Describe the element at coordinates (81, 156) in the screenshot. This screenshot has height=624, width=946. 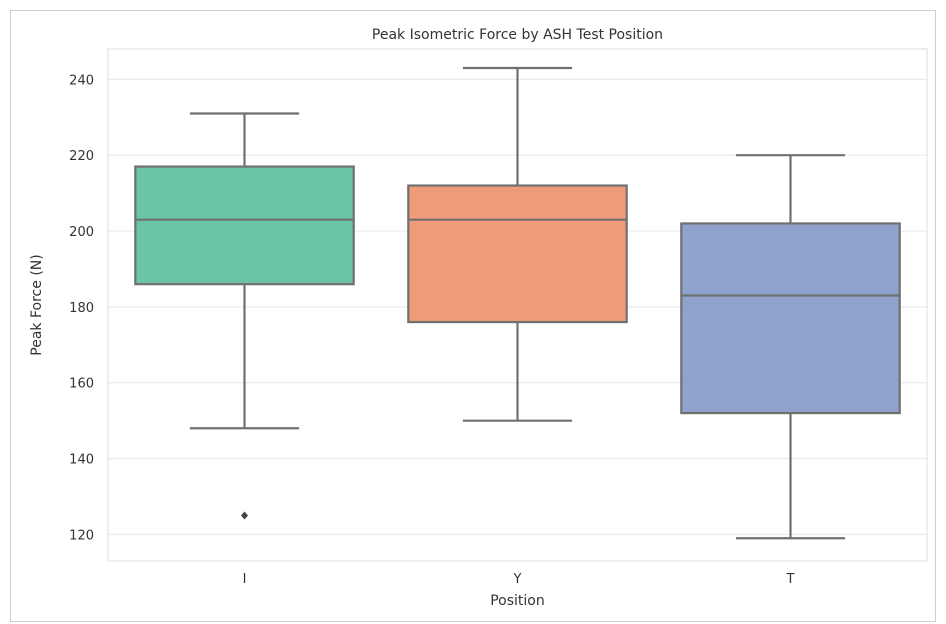
I see `y-tick-label: 220` at that location.